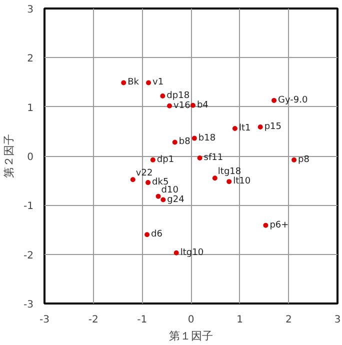 The image size is (342, 345). What do you see at coordinates (142, 320) in the screenshot?
I see `x-tick-label: -1` at bounding box center [142, 320].